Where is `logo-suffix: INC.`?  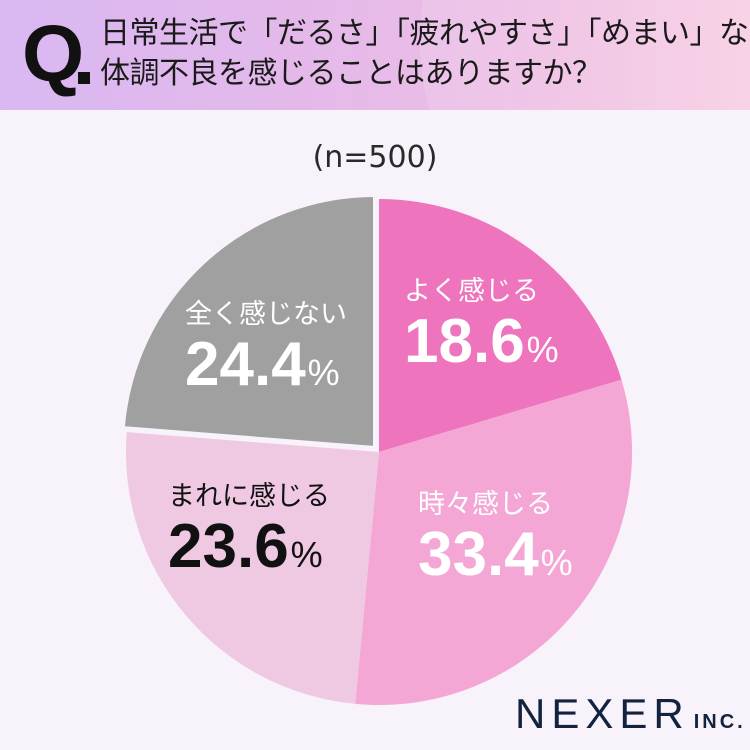 logo-suffix: INC. is located at coordinates (719, 722).